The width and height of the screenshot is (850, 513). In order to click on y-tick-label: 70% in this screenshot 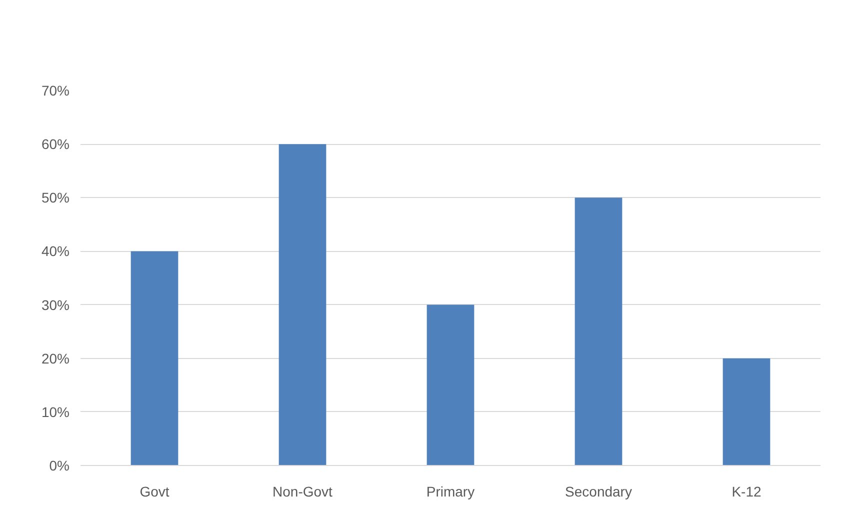, I will do `click(55, 90)`.